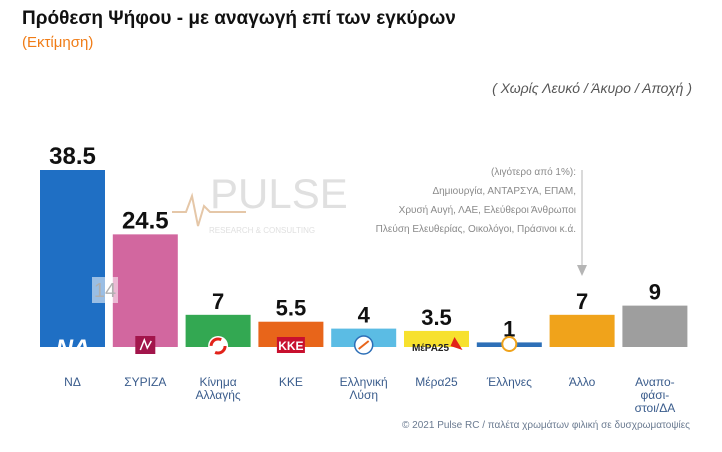 This screenshot has height=452, width=722. Describe the element at coordinates (217, 382) in the screenshot. I see `category-label-3: Κίνημα` at that location.